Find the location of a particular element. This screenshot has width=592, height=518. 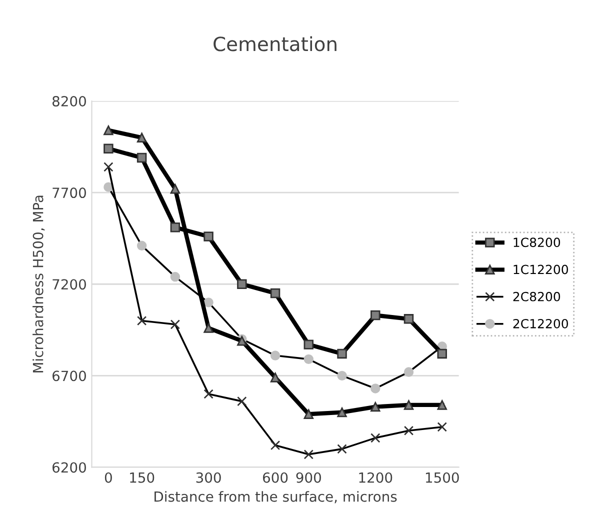

x-tick-label: 1500 is located at coordinates (442, 477).